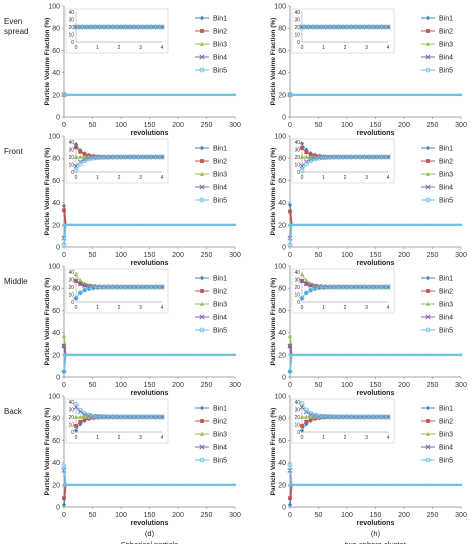 The width and height of the screenshot is (474, 549). What do you see at coordinates (71, 21) in the screenshot?
I see `inset-y-tick-label: 30` at bounding box center [71, 21].